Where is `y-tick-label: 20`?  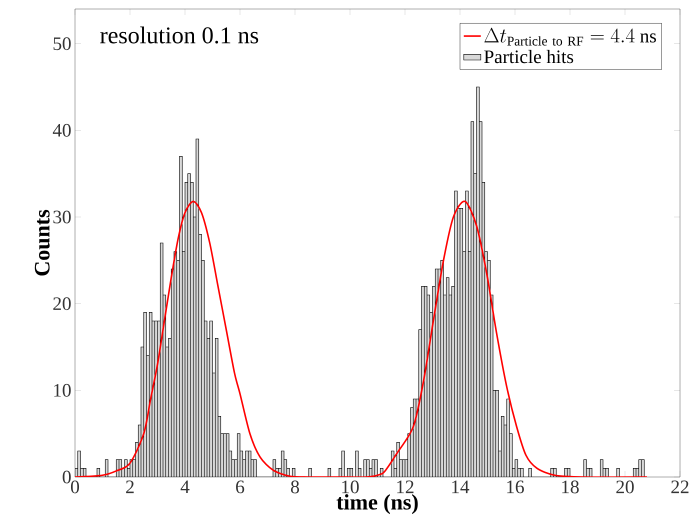
y-tick-label: 20 is located at coordinates (62, 303).